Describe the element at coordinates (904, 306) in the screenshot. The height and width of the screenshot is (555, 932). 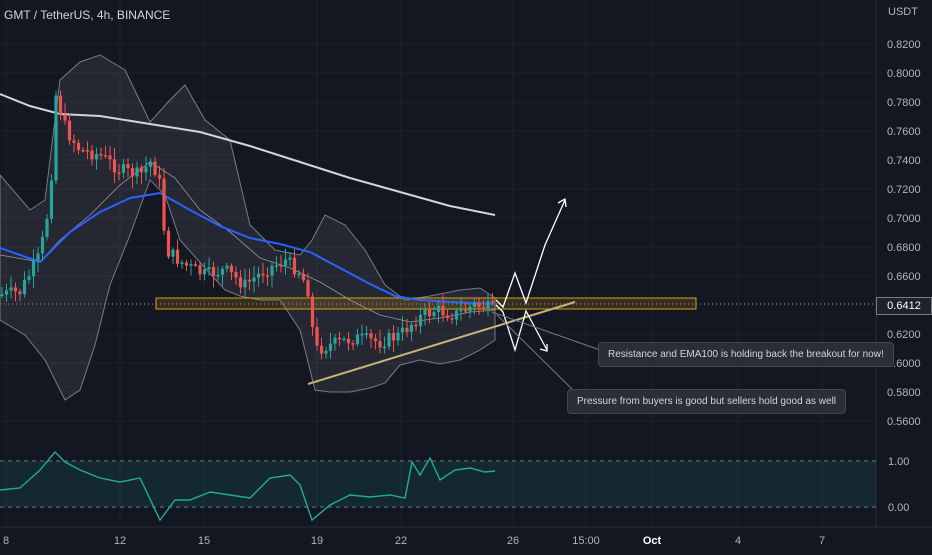
I see `current-price-tag: 0.6412` at that location.